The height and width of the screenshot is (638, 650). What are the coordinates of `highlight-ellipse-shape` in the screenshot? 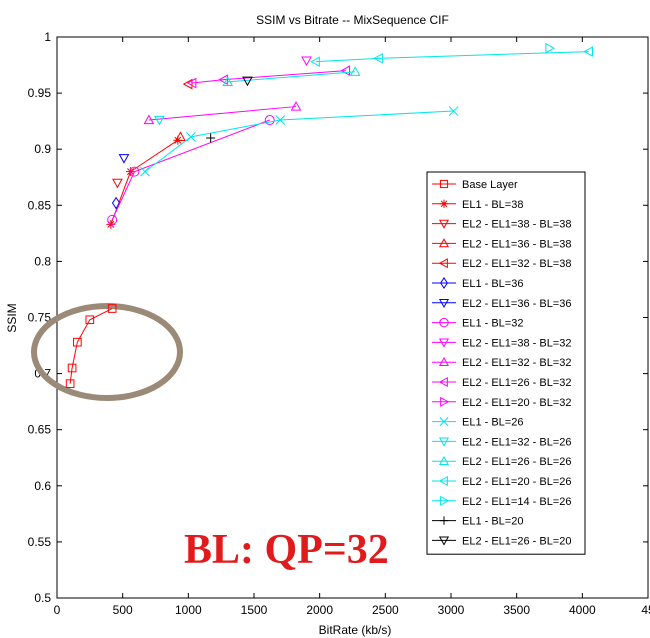 It's located at (107, 352).